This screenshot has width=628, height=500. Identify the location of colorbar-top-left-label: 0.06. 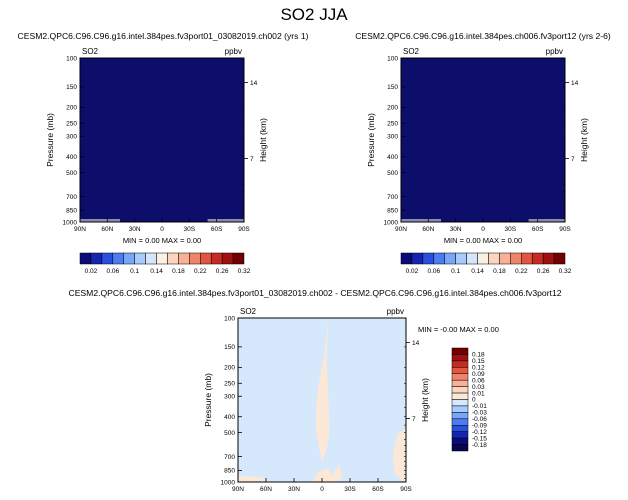
(112, 271).